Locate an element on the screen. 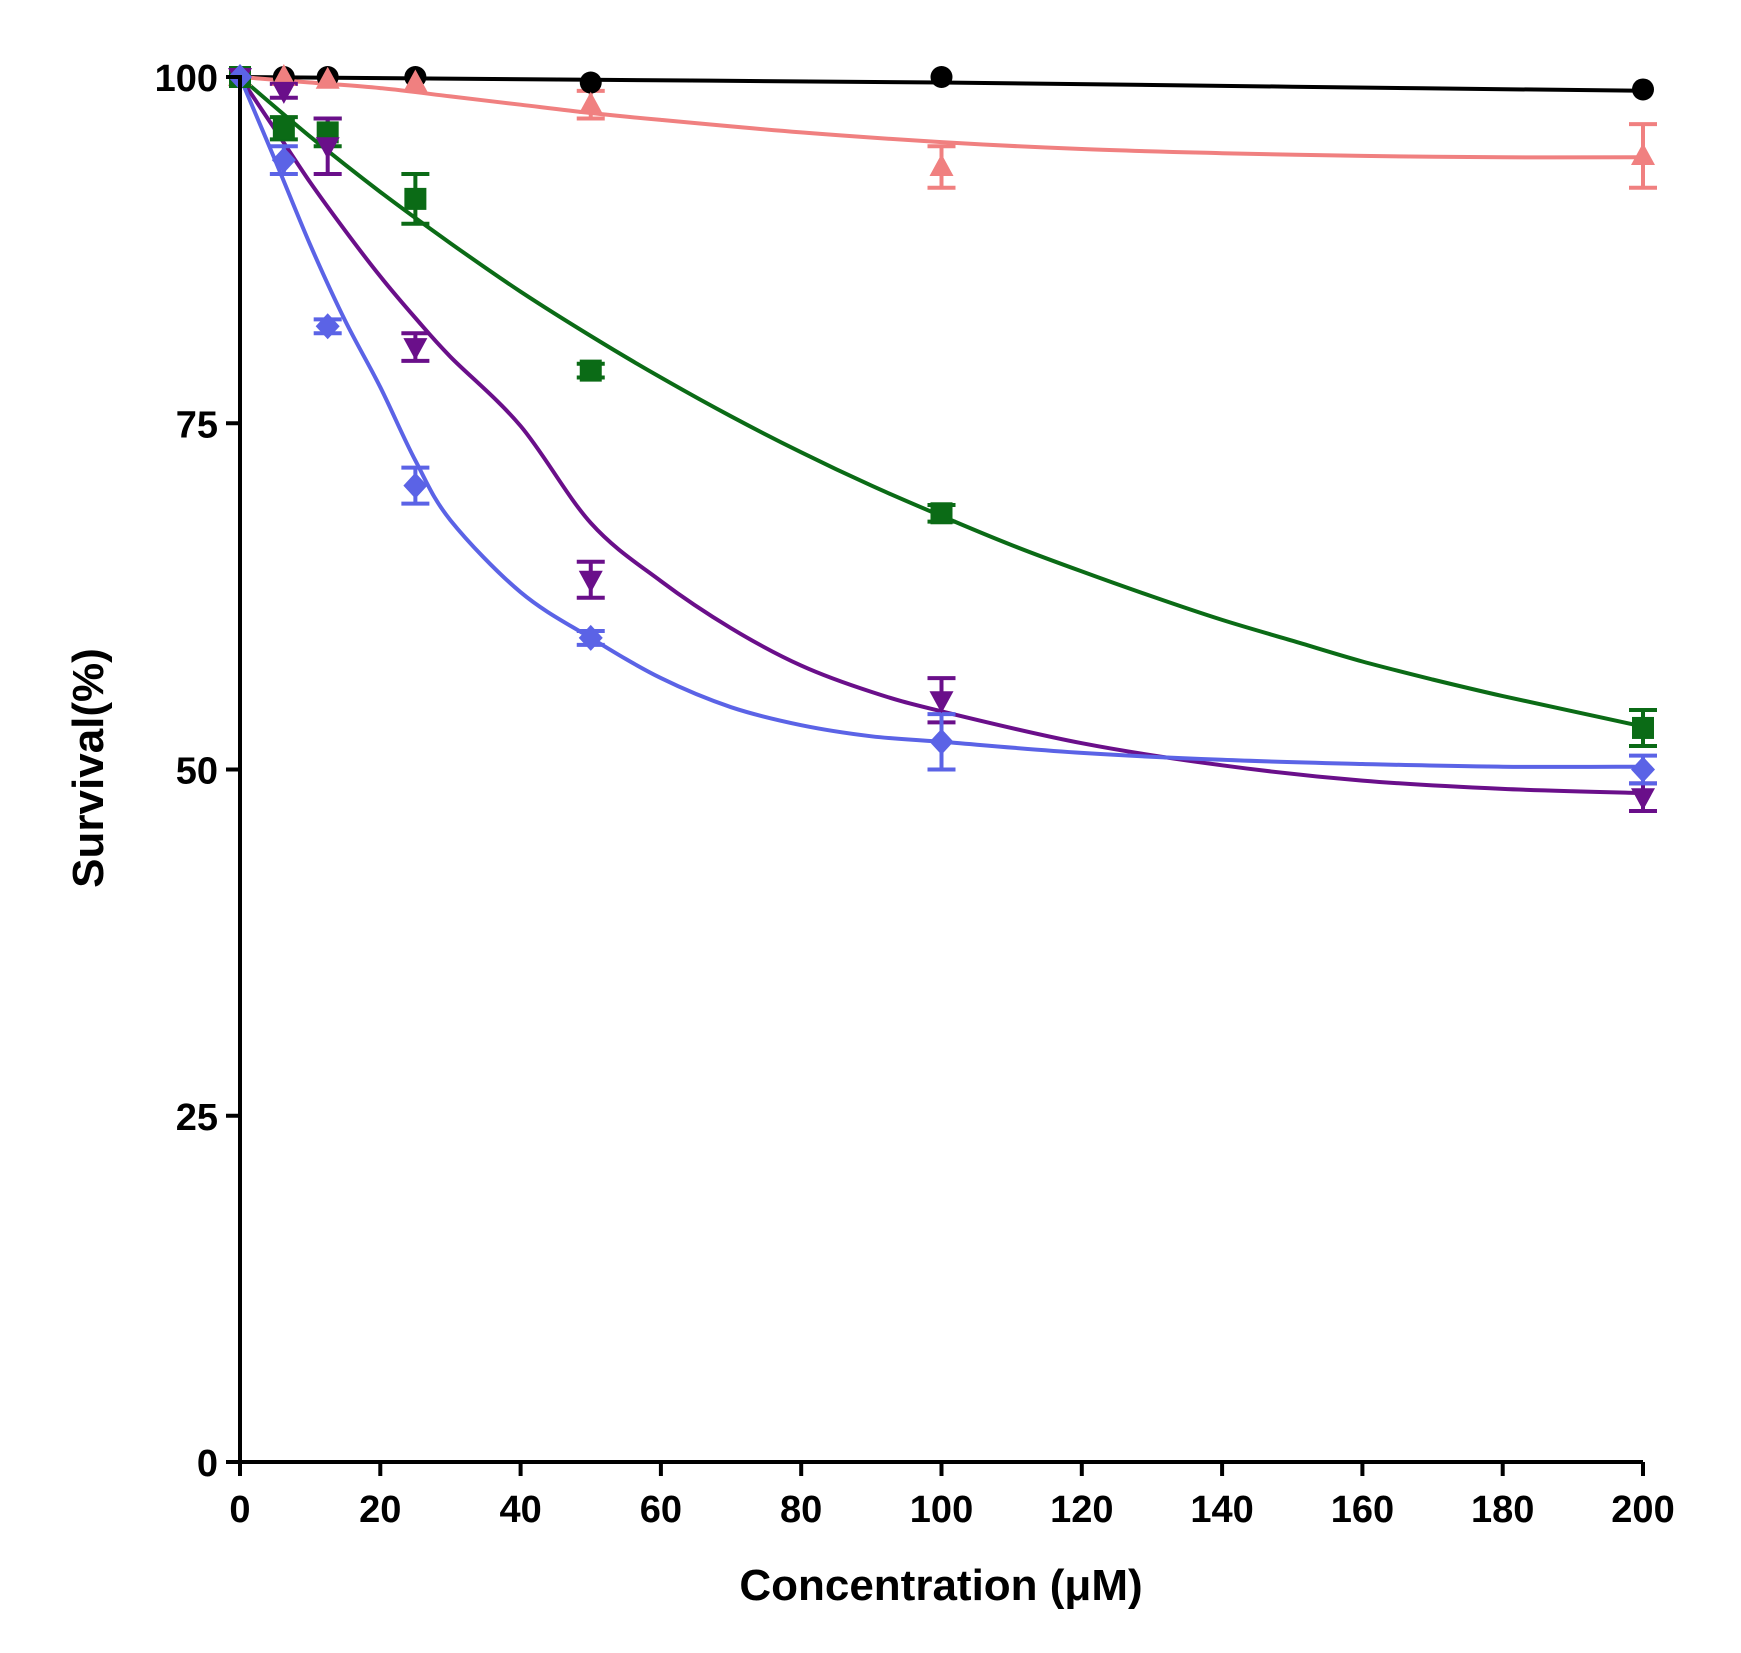  y-ticks: 0 25 50 75 100 is located at coordinates (197, 771).